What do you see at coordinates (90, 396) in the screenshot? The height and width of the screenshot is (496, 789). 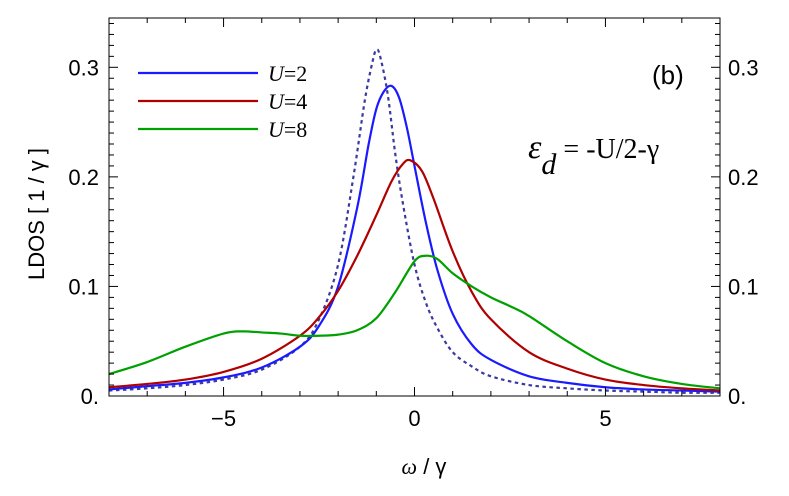 I see `y-tick-label-left: 0.` at bounding box center [90, 396].